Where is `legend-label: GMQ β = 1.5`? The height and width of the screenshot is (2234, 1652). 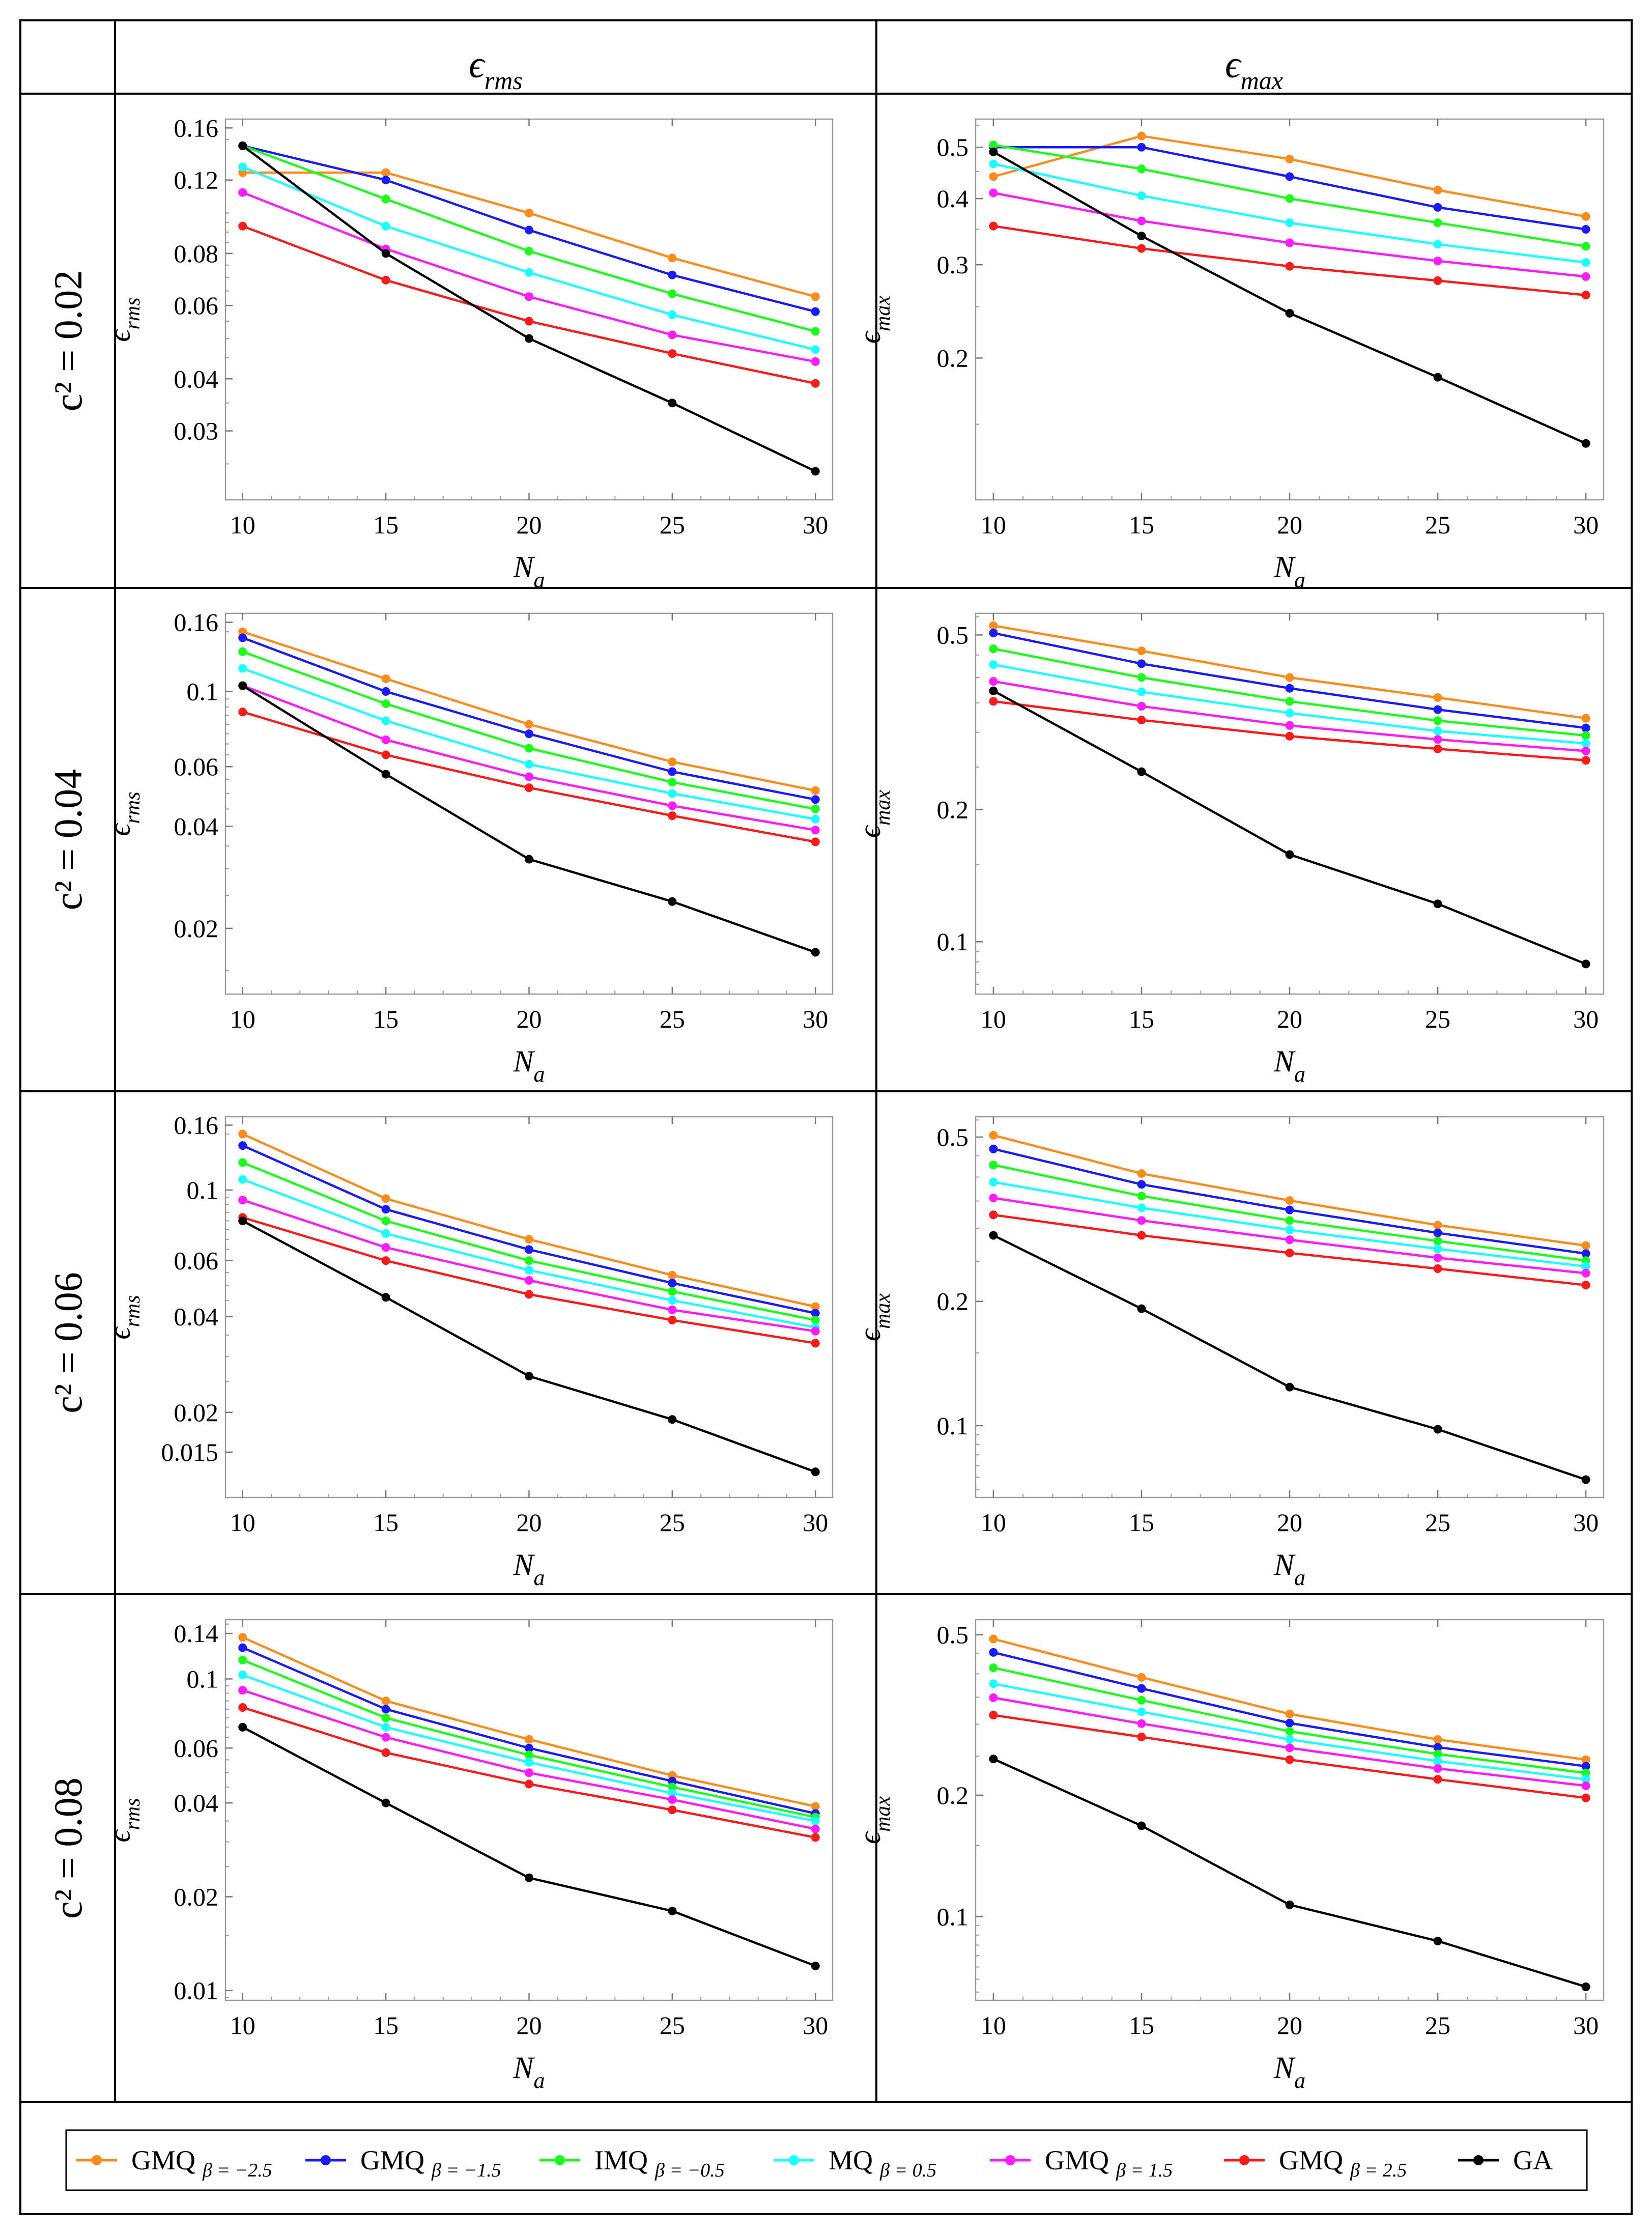 legend-label: GMQ β = 1.5 is located at coordinates (1109, 2163).